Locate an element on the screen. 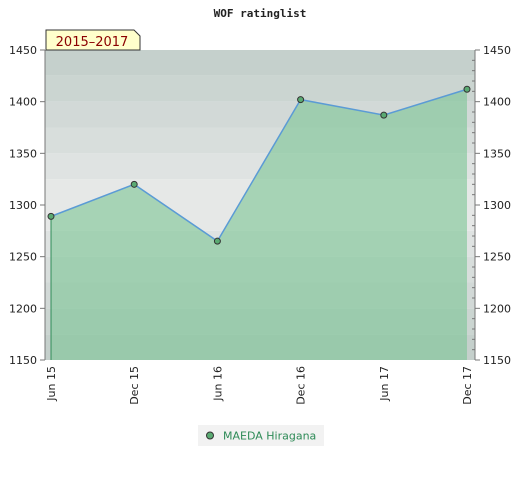  period-badge-box is located at coordinates (93, 40).